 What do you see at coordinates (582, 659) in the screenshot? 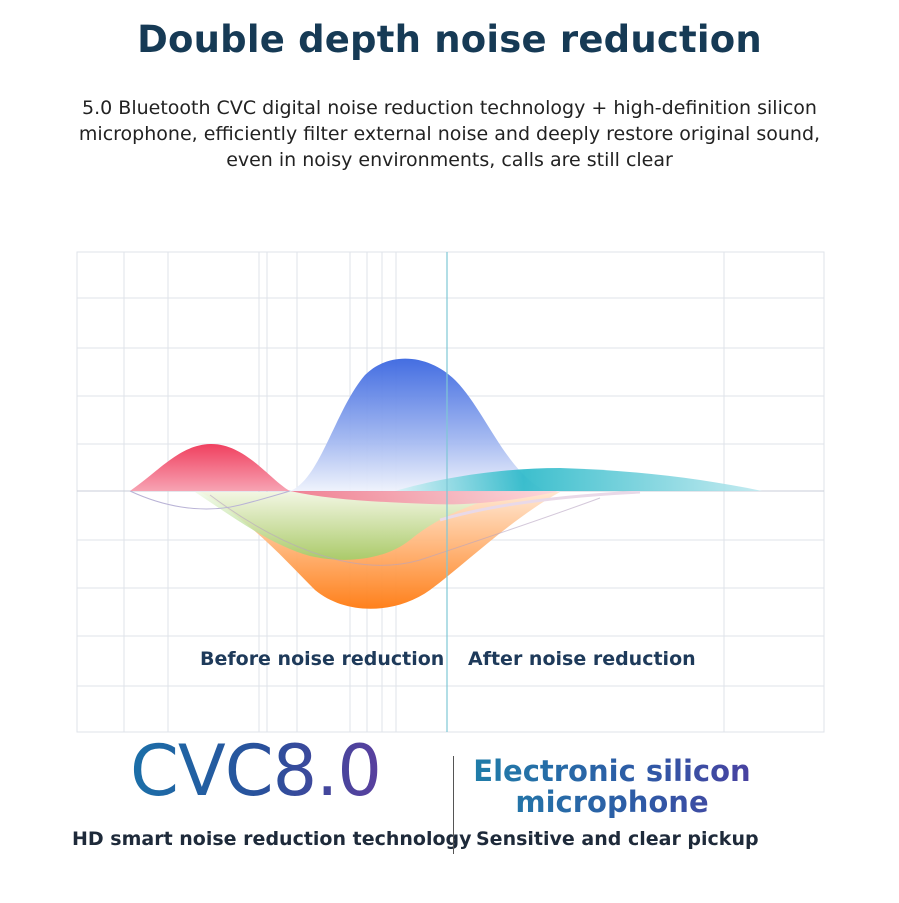
I see `label-after: After noise reduction` at bounding box center [582, 659].